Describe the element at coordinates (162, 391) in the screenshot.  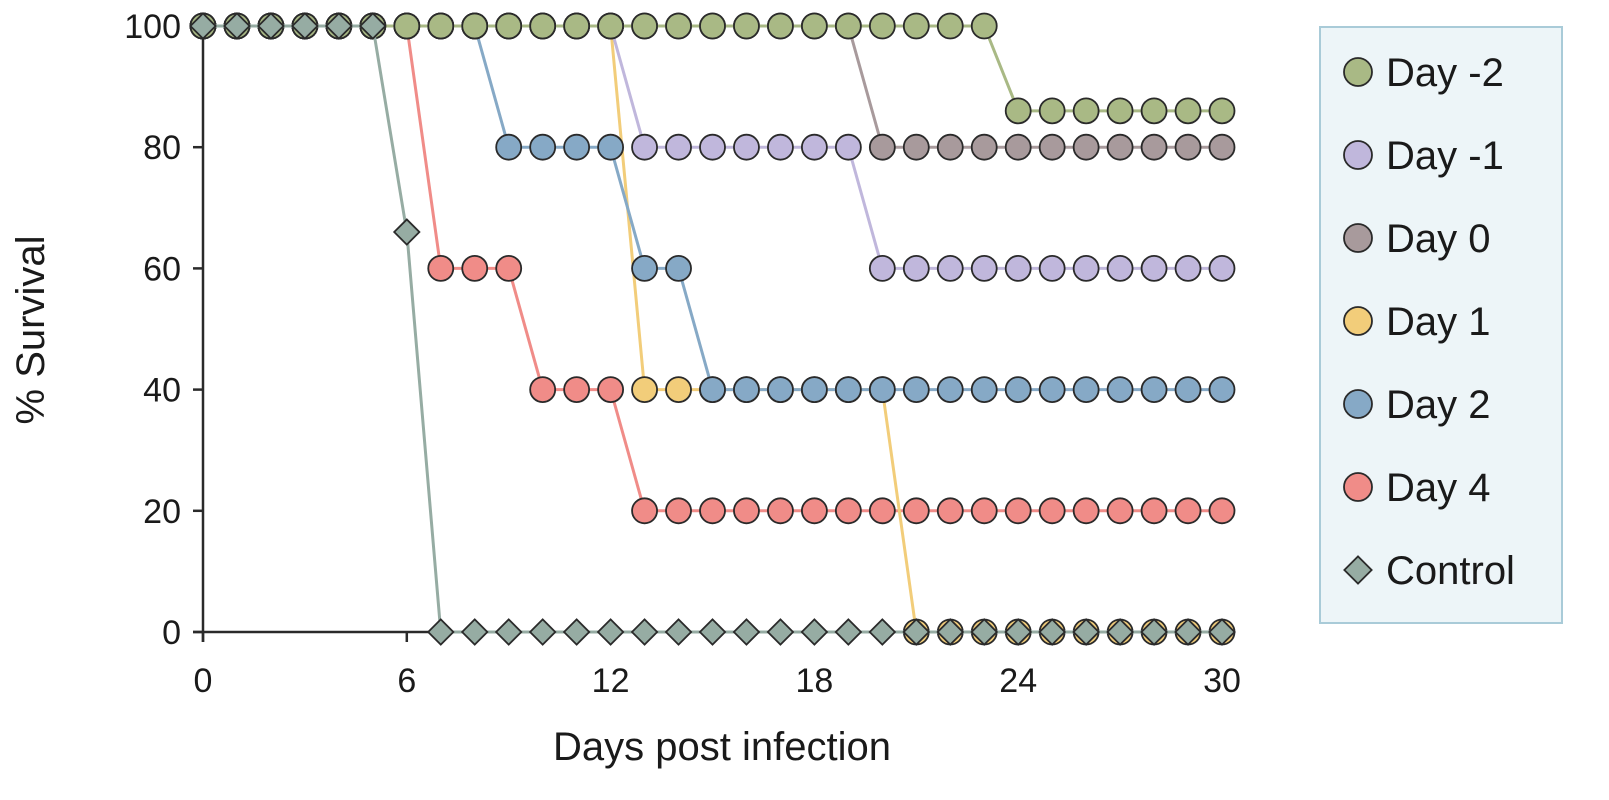
I see `y-tick-label: 40` at that location.